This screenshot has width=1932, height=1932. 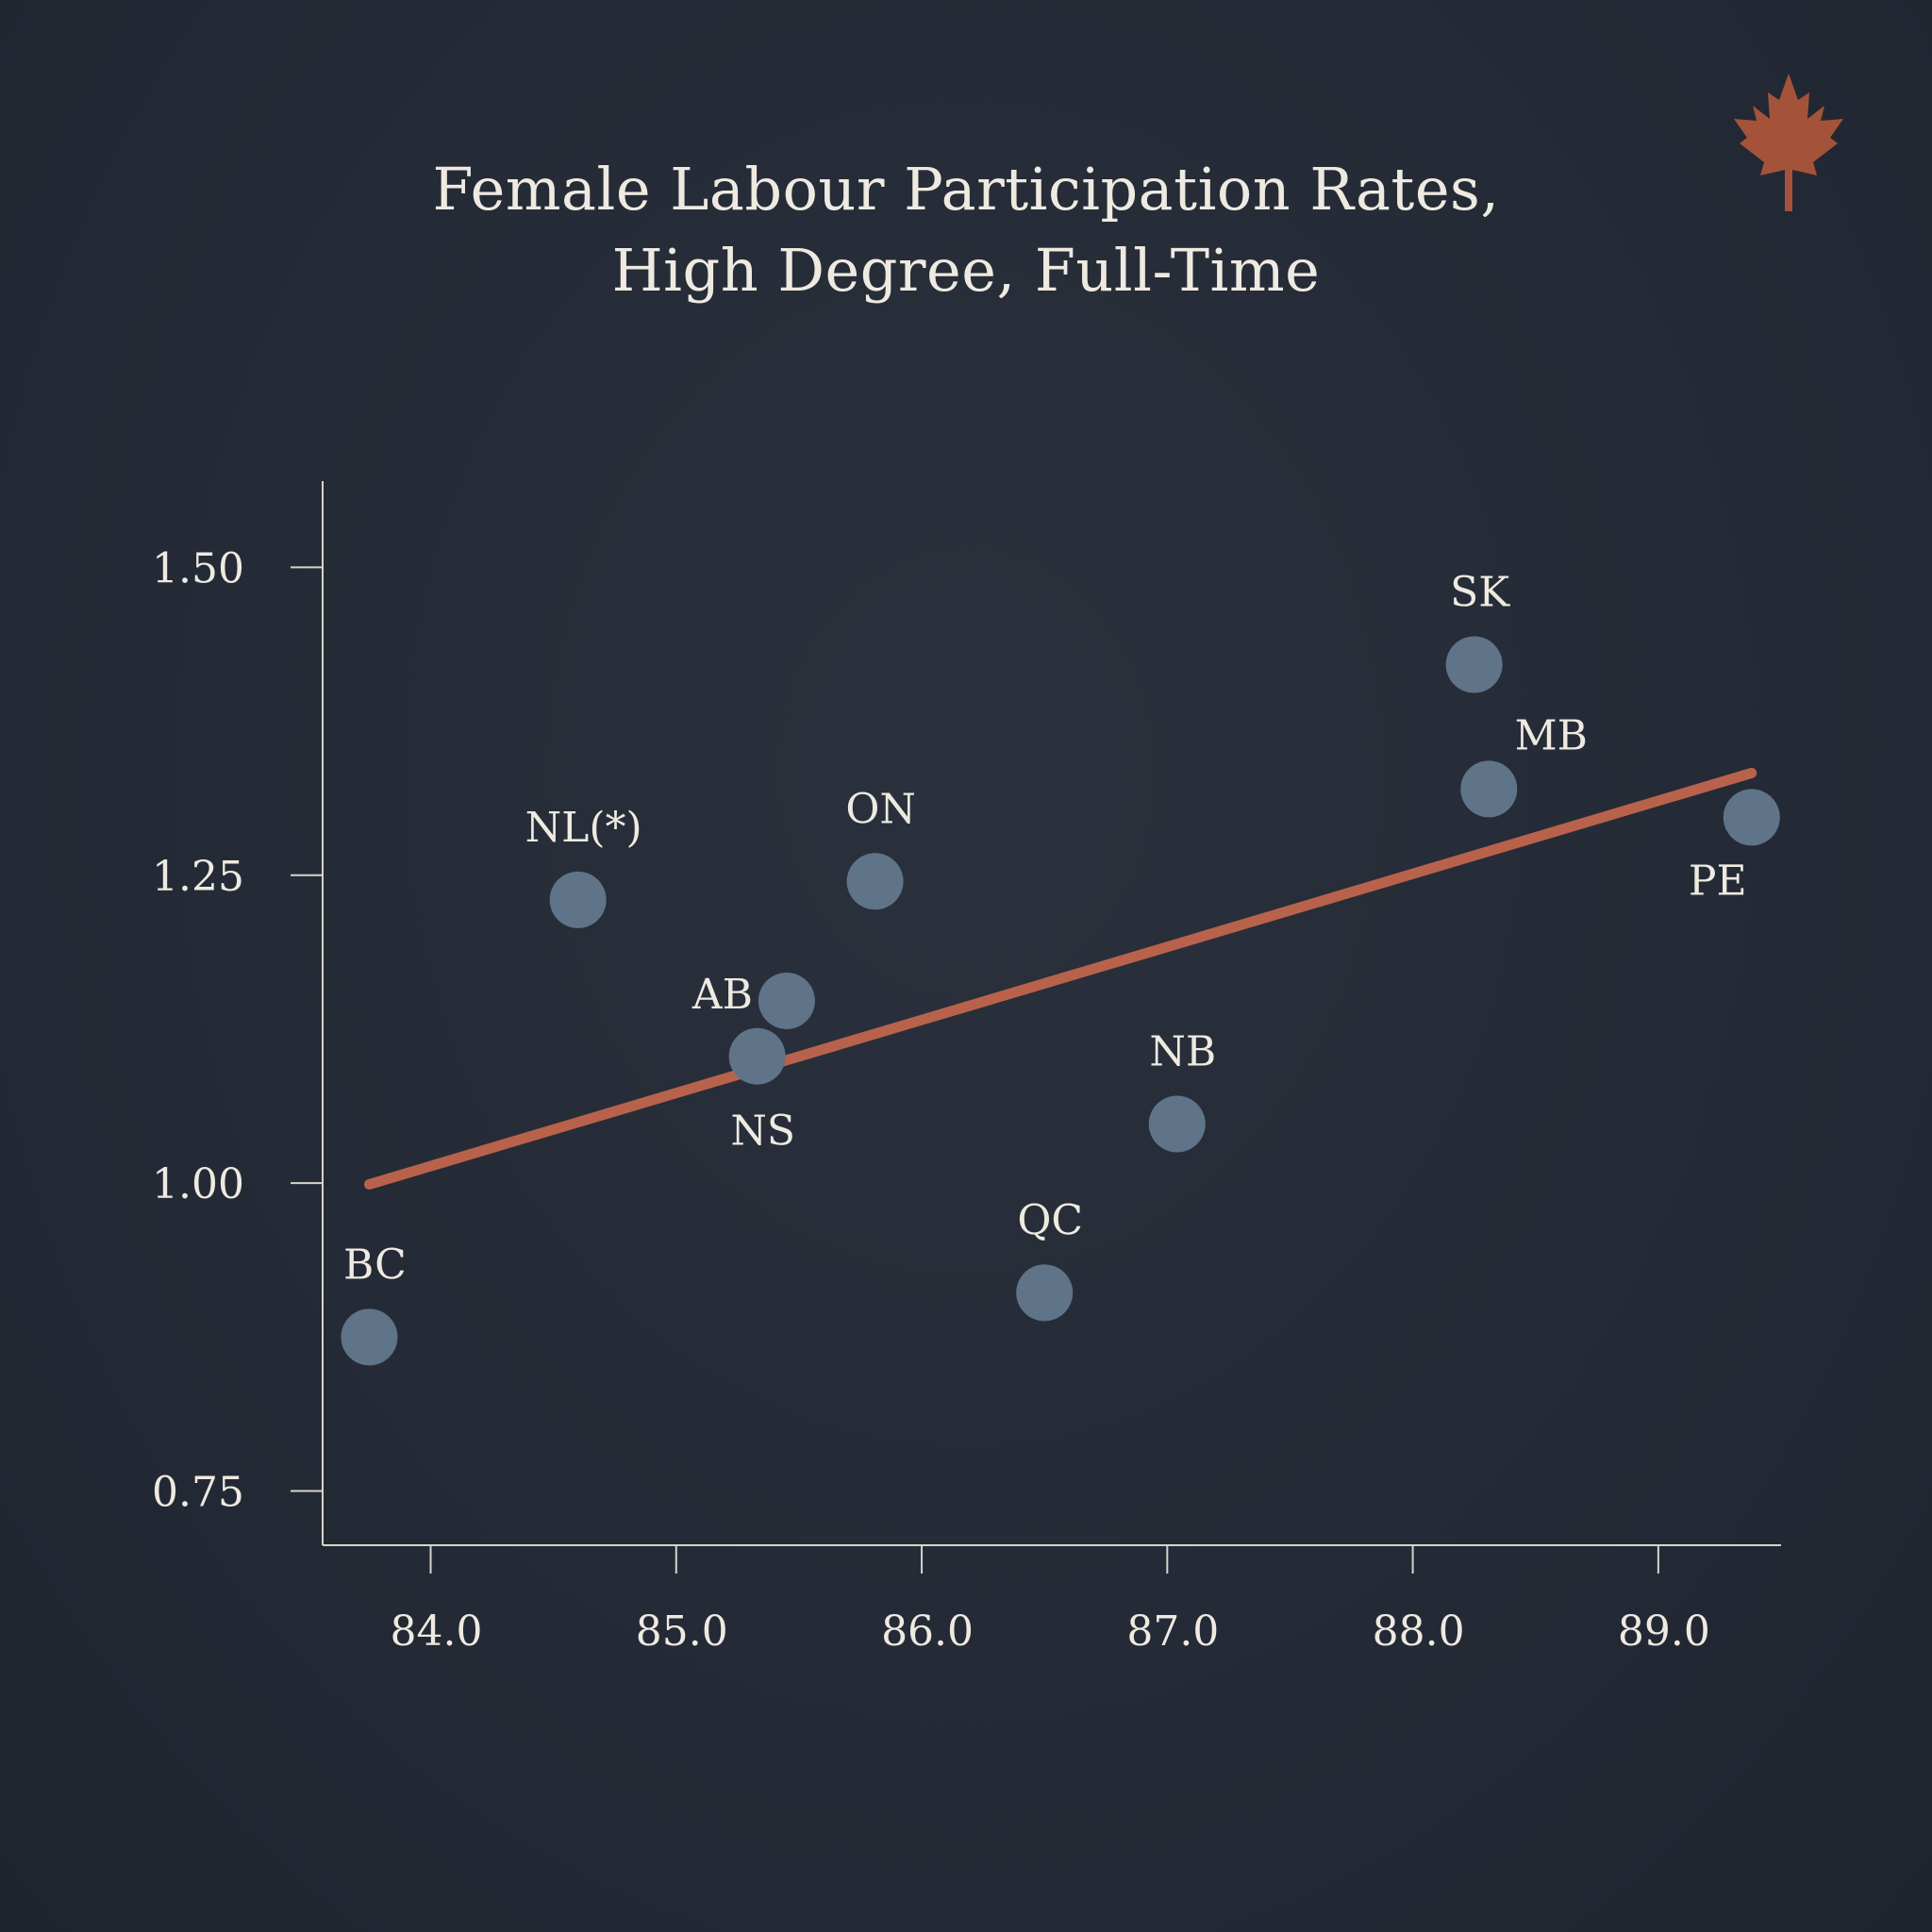 I want to click on data-point-label: PE, so click(x=1718, y=881).